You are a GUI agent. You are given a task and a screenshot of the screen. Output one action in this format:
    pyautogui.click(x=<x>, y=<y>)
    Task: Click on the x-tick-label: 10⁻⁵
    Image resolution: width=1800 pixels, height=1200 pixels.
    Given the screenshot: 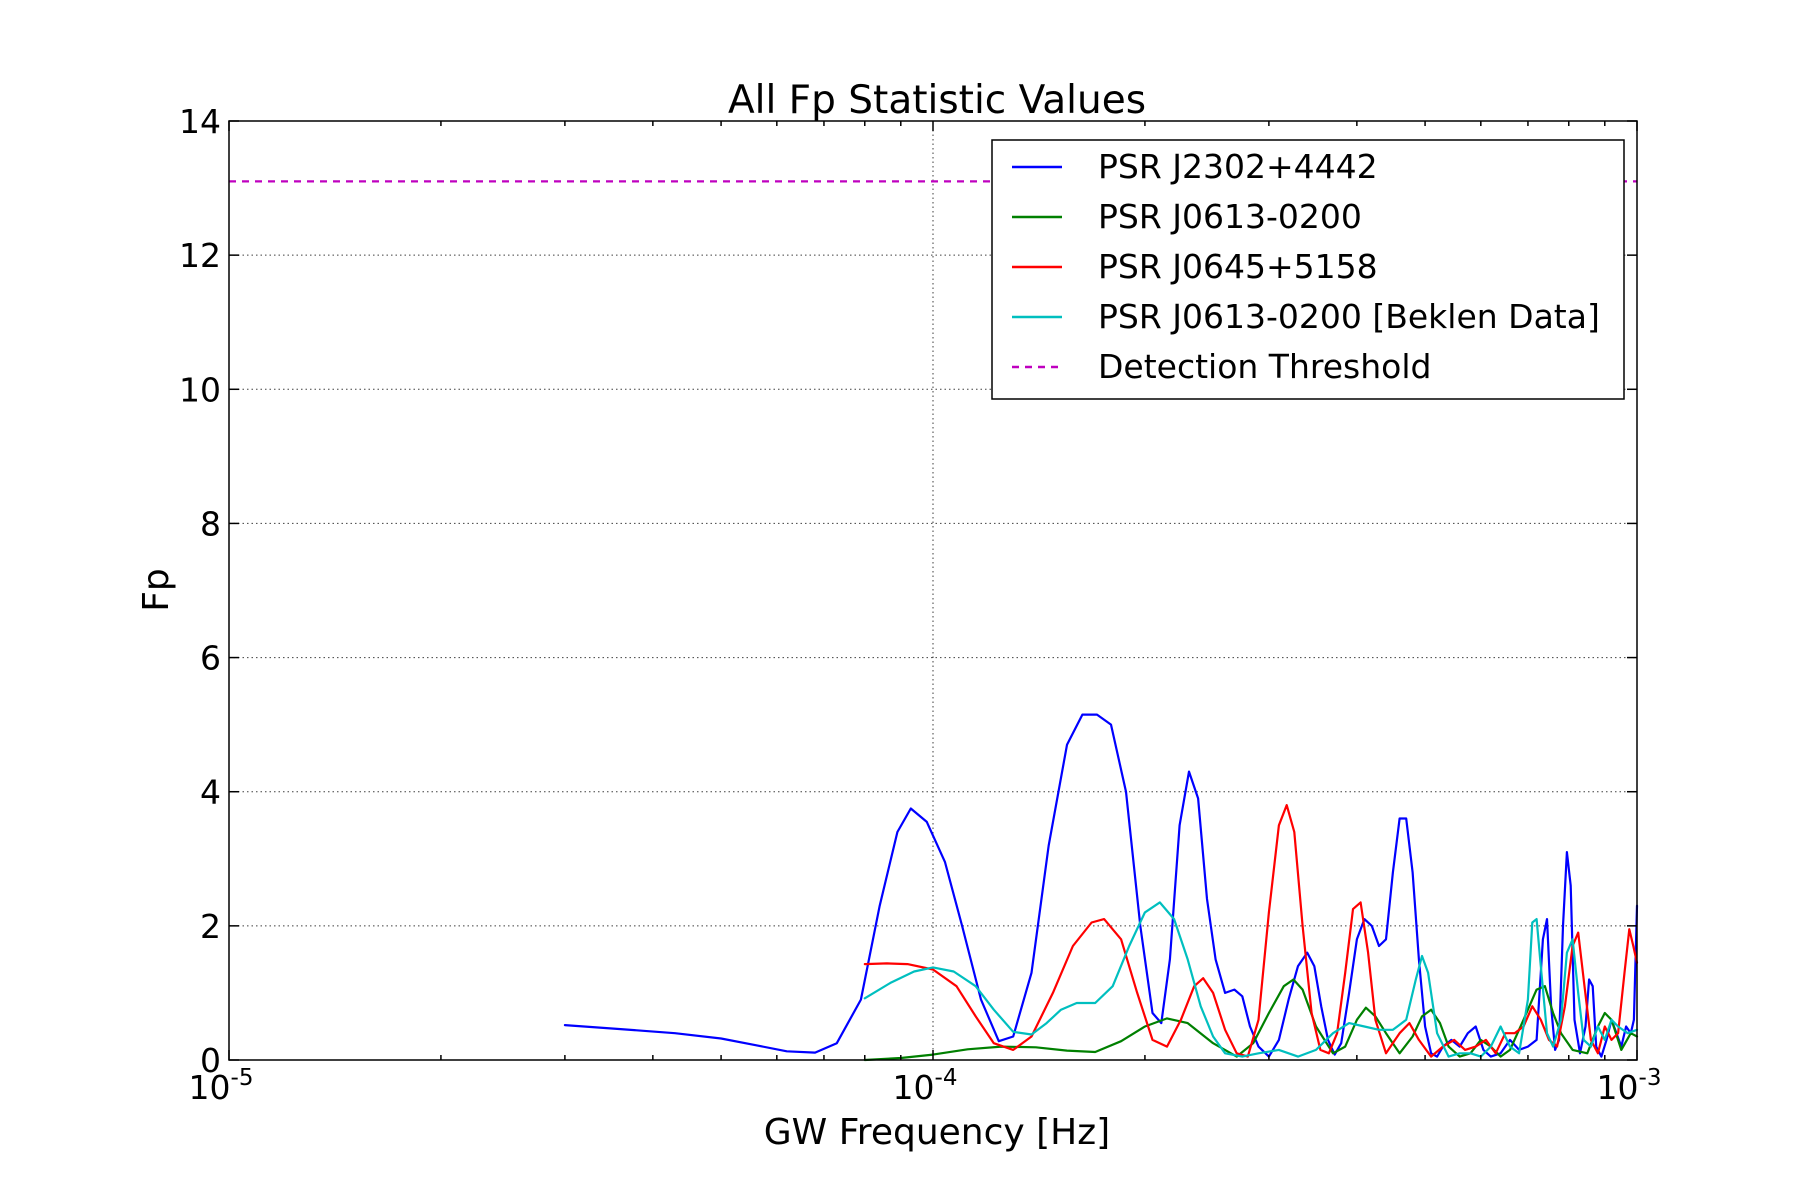 What is the action you would take?
    pyautogui.click(x=221, y=1086)
    